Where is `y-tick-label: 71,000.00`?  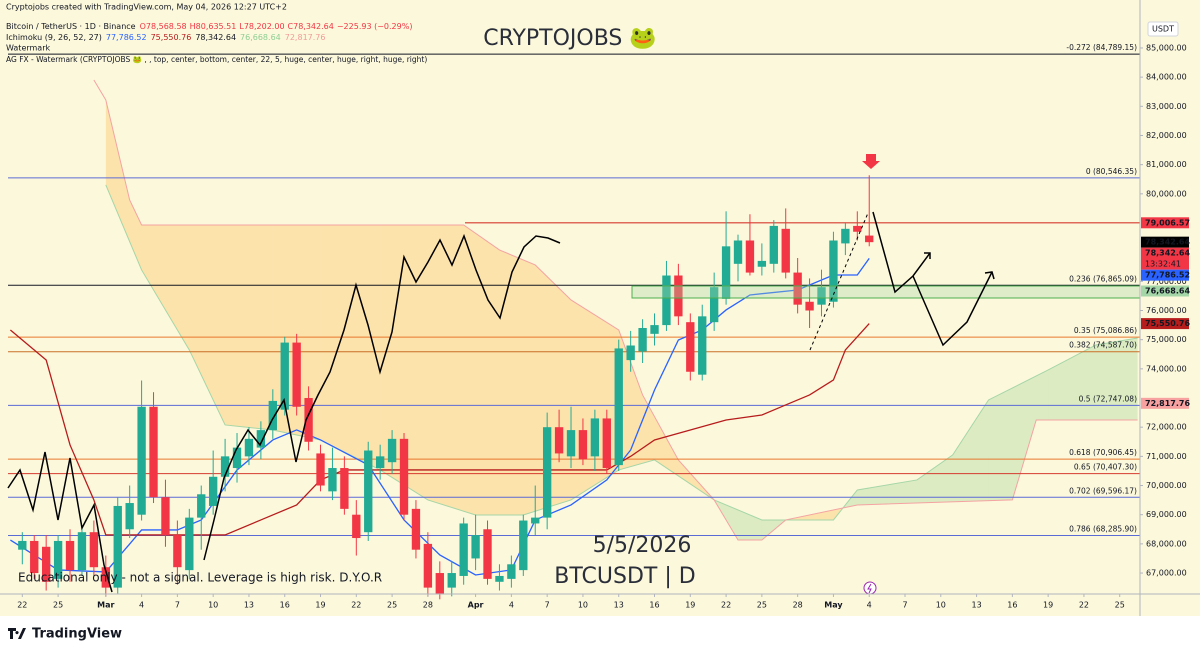 y-tick-label: 71,000.00 is located at coordinates (1166, 456).